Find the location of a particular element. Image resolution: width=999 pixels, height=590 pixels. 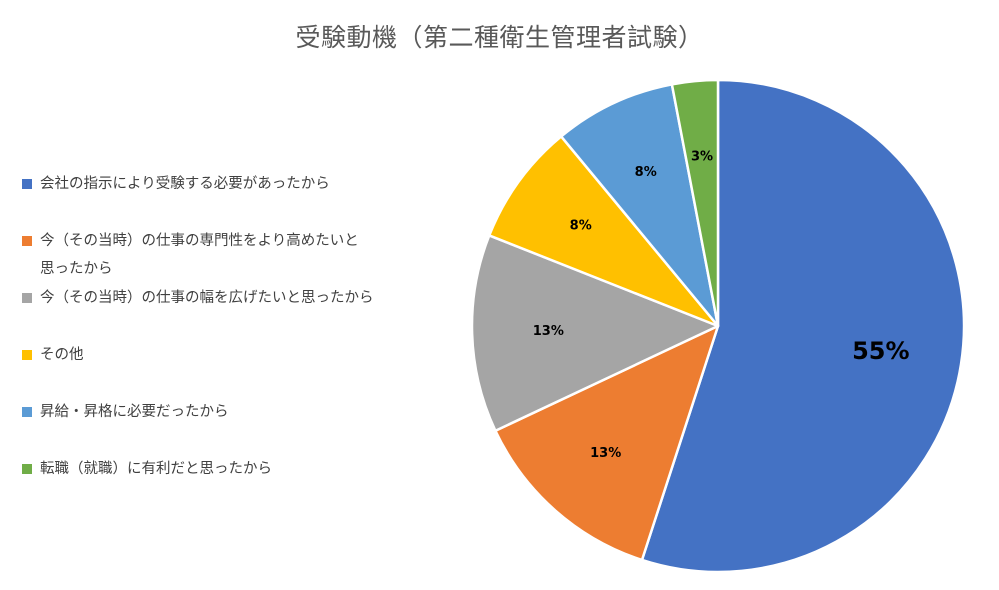

legend-item: 今（その当時）の仕事の幅を広げたいと思ったから is located at coordinates (232, 298).